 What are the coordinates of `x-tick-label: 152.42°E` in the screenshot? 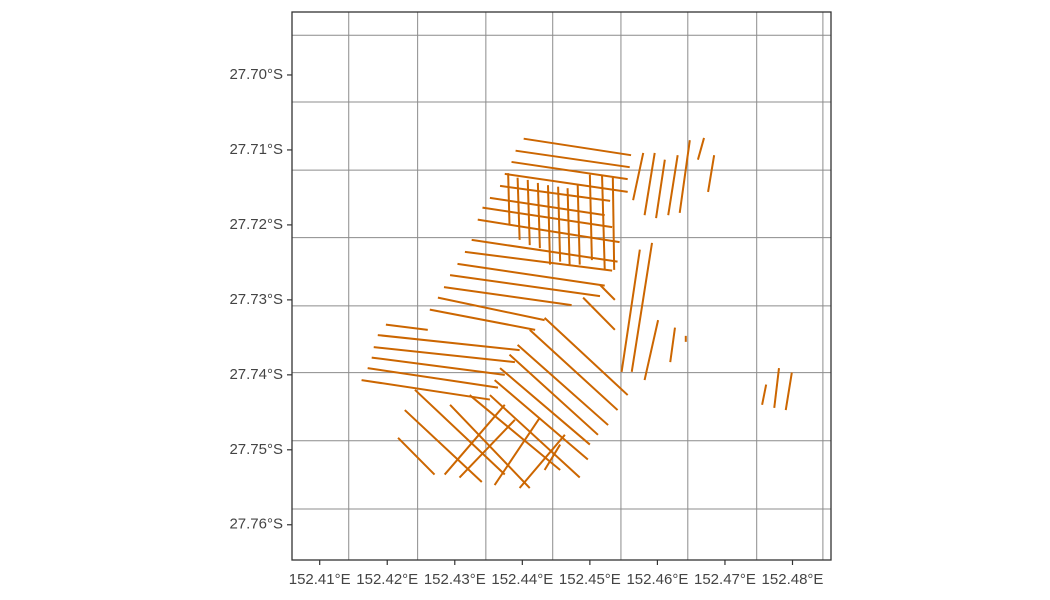 It's located at (387, 579).